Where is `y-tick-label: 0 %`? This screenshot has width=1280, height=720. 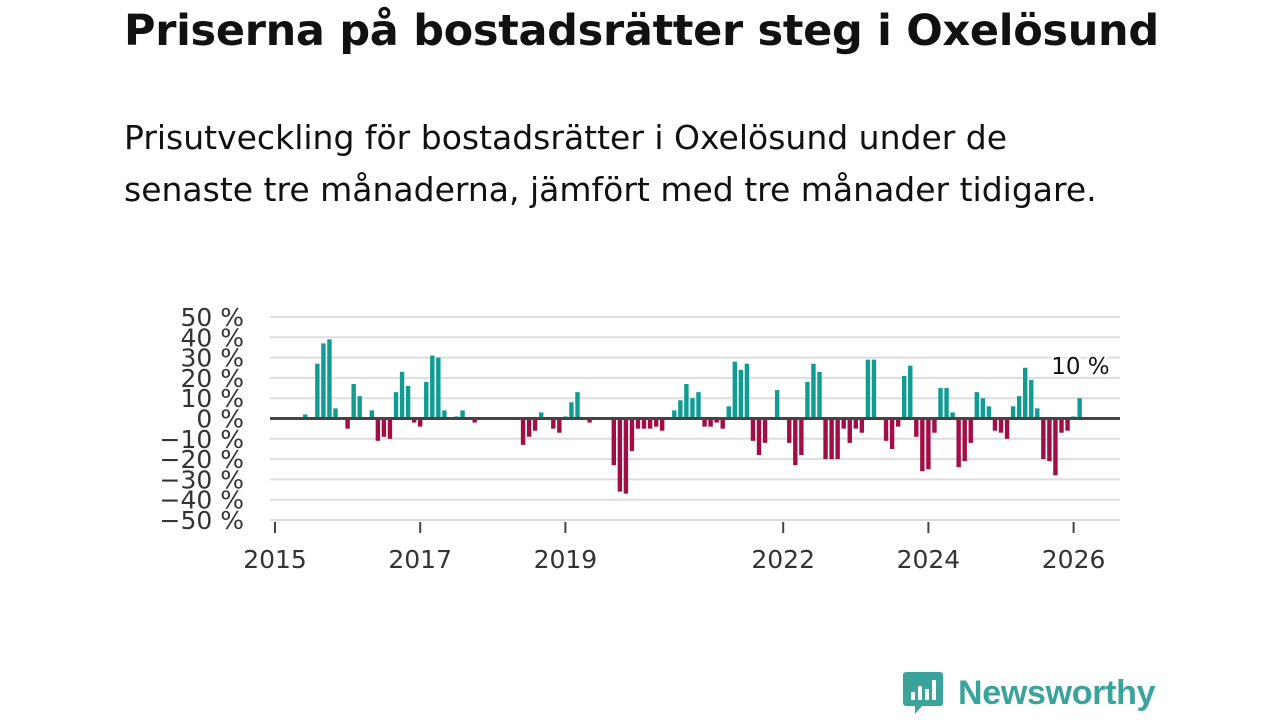
y-tick-label: 0 % is located at coordinates (220, 419).